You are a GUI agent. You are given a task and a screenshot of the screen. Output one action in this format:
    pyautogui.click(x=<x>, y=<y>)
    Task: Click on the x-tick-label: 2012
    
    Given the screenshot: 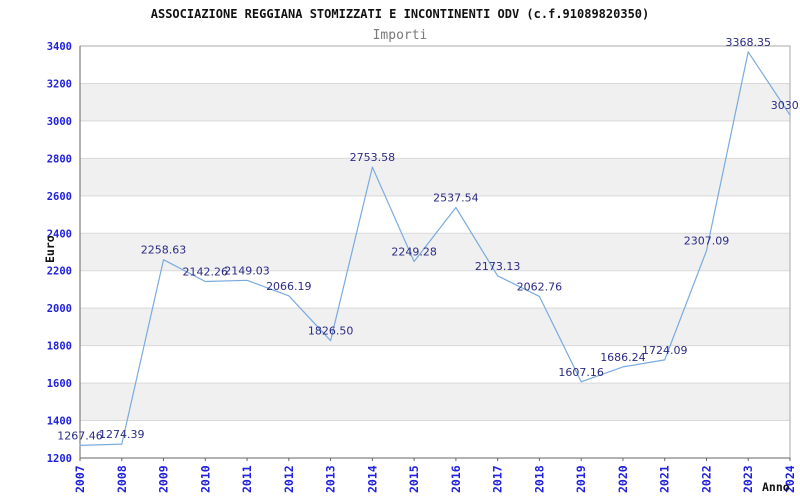 What is the action you would take?
    pyautogui.click(x=289, y=479)
    